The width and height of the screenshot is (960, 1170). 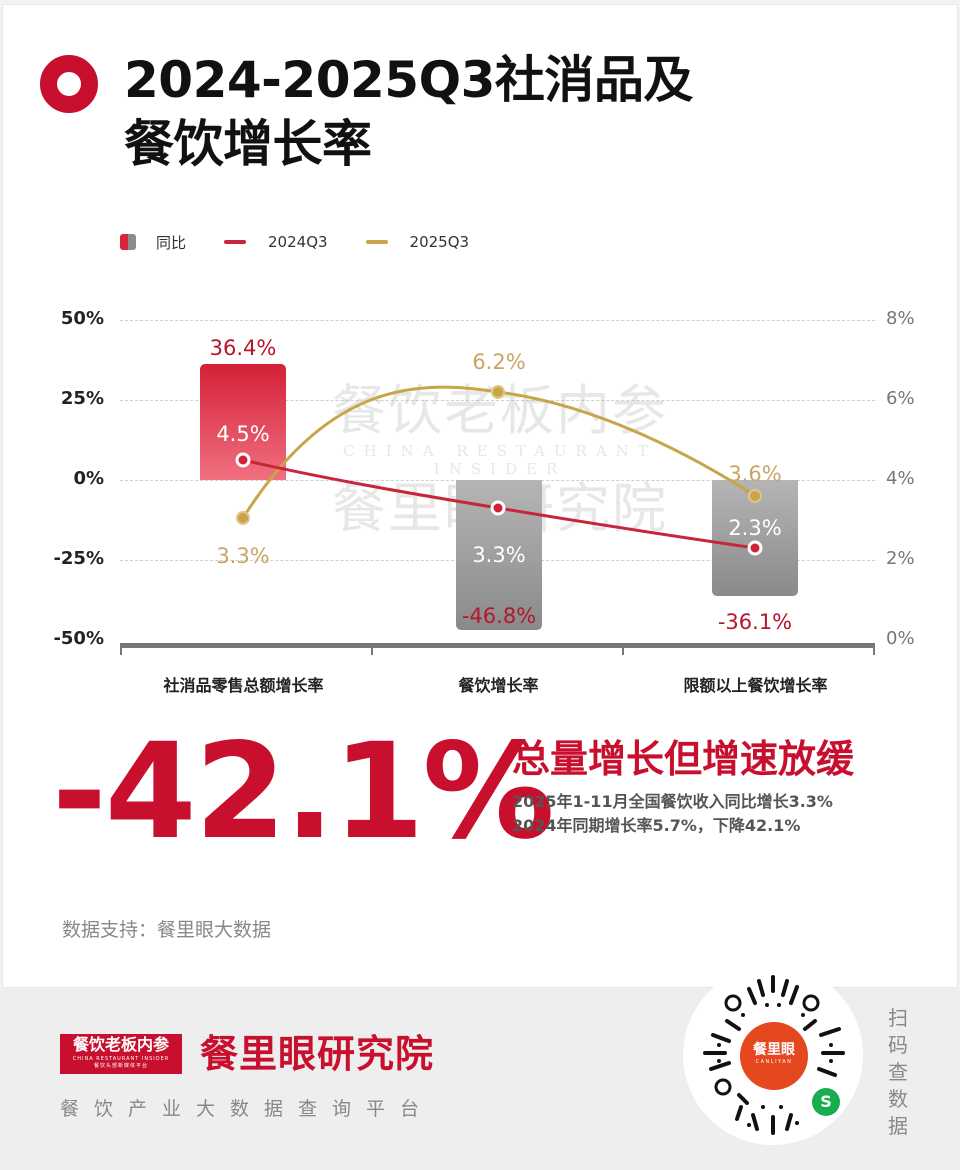 I want to click on line-series, so click(x=499, y=470).